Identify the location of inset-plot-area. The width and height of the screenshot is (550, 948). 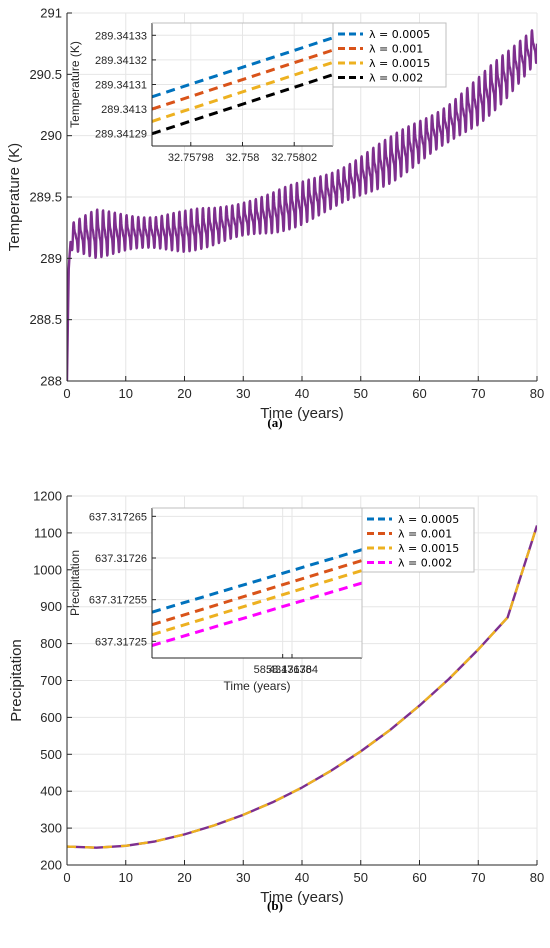
(257, 583).